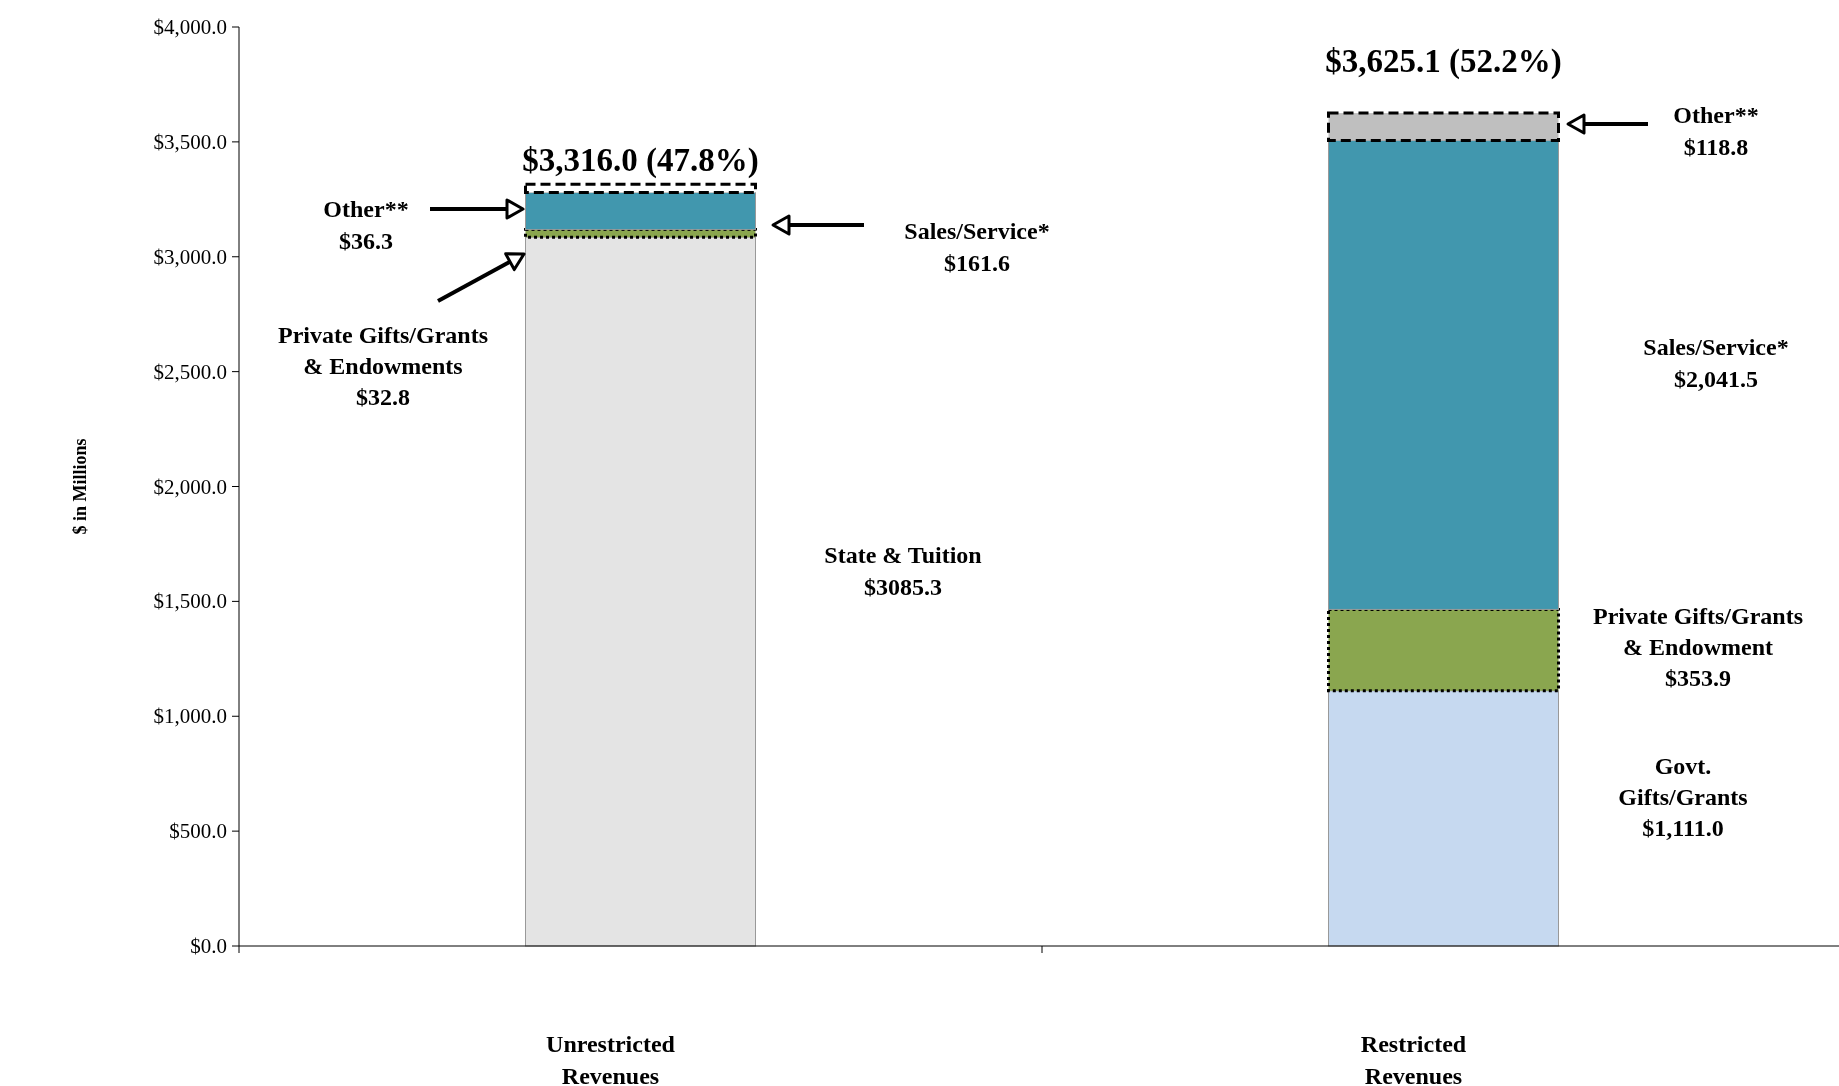  Describe the element at coordinates (190, 256) in the screenshot. I see `y-tick-label: $3,000.0` at that location.